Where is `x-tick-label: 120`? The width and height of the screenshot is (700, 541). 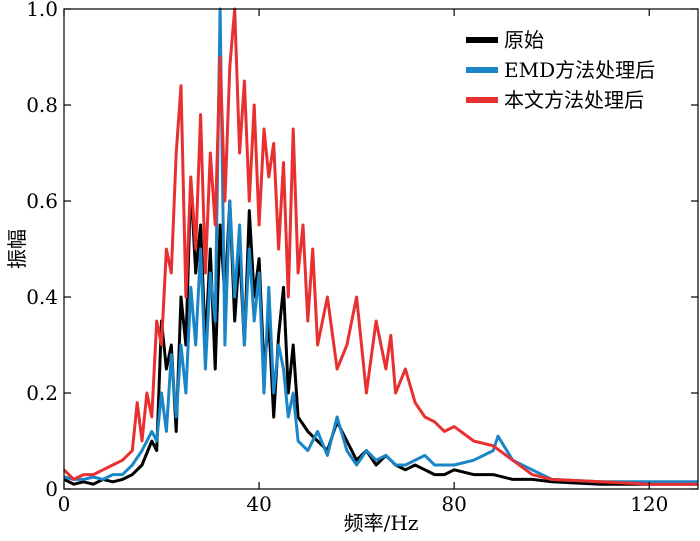
x-tick-label: 120 is located at coordinates (649, 504).